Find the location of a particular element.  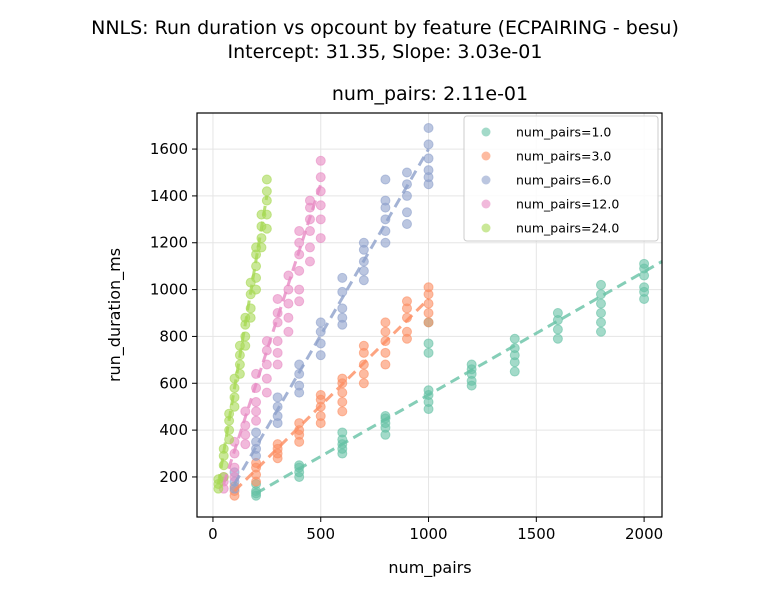

y-tick-label: 1600 is located at coordinates (169, 149).